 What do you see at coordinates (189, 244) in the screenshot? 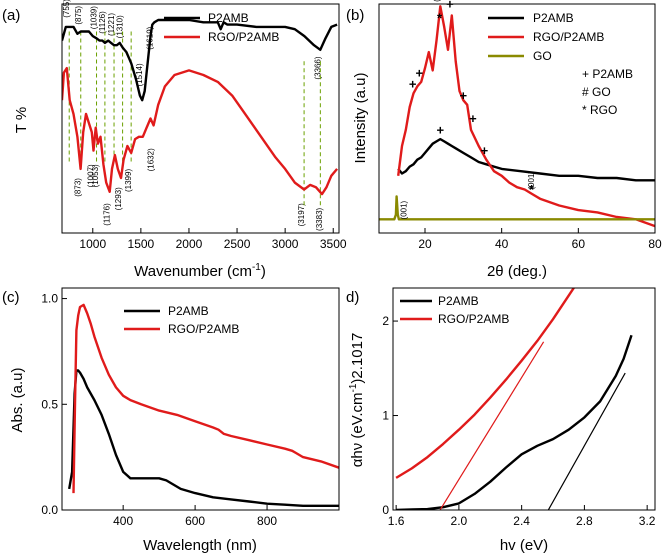
I see `x-tick-label: 2000` at bounding box center [189, 244].